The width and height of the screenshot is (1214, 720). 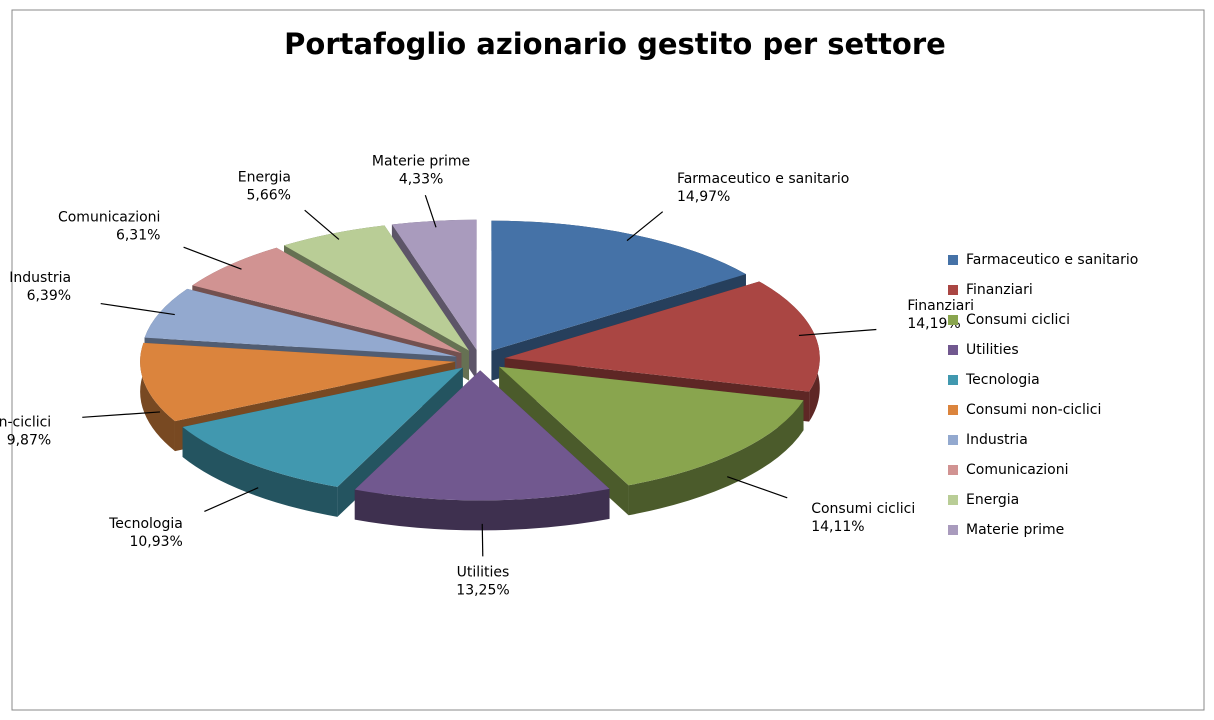 I want to click on data-label-value: 13,25%, so click(x=482, y=590).